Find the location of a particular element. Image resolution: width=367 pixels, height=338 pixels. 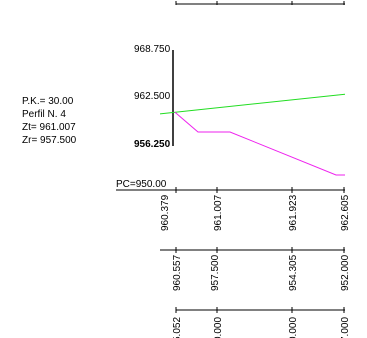

terrain-line is located at coordinates (252, 104).